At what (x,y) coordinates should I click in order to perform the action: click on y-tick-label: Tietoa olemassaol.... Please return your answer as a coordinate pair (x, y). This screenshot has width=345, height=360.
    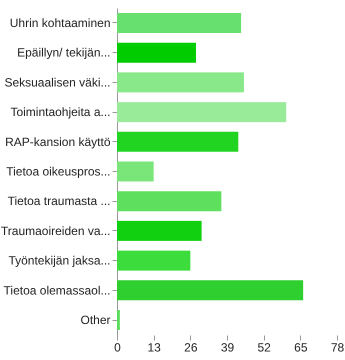
    Looking at the image, I should click on (57, 290).